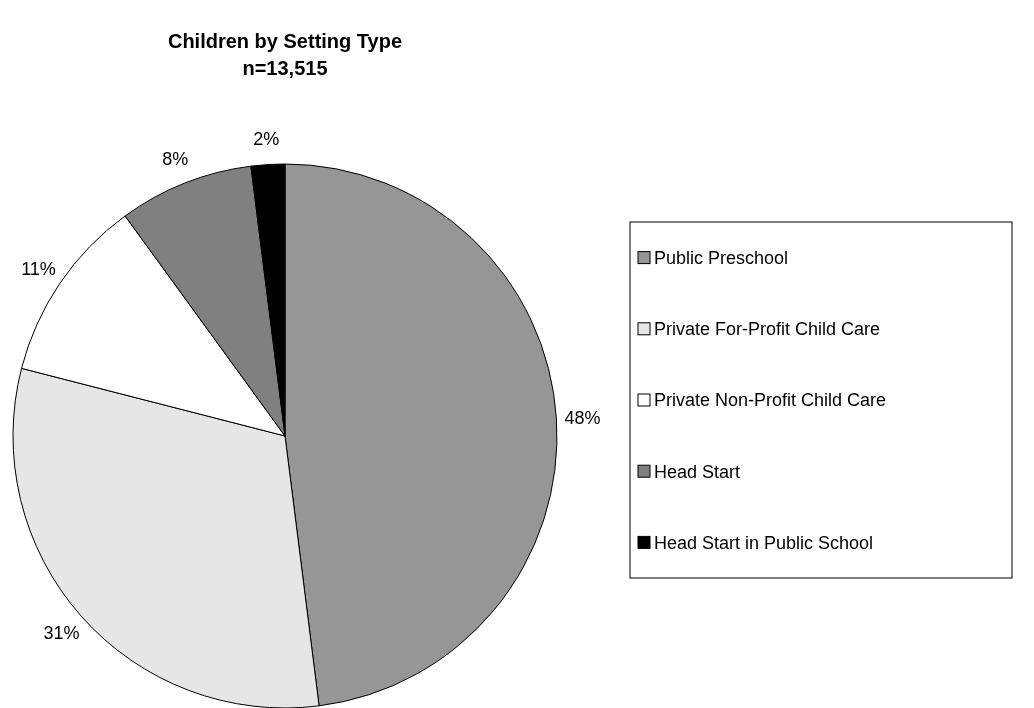 The width and height of the screenshot is (1034, 708). What do you see at coordinates (767, 329) in the screenshot?
I see `legend-label: Private For-Profit Child Care` at bounding box center [767, 329].